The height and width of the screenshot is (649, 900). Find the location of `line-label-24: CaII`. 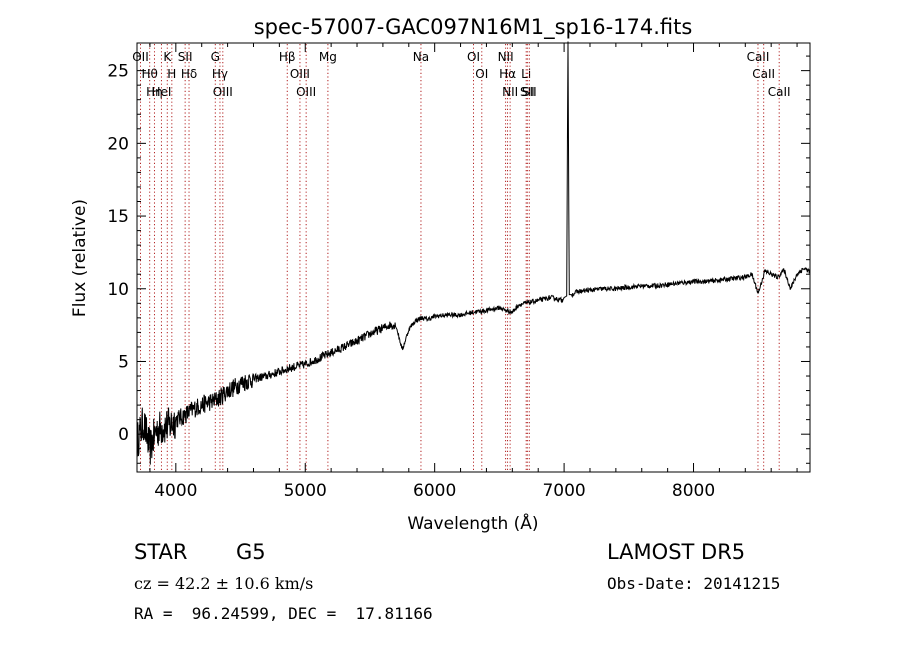

line-label-24: CaII is located at coordinates (758, 57).